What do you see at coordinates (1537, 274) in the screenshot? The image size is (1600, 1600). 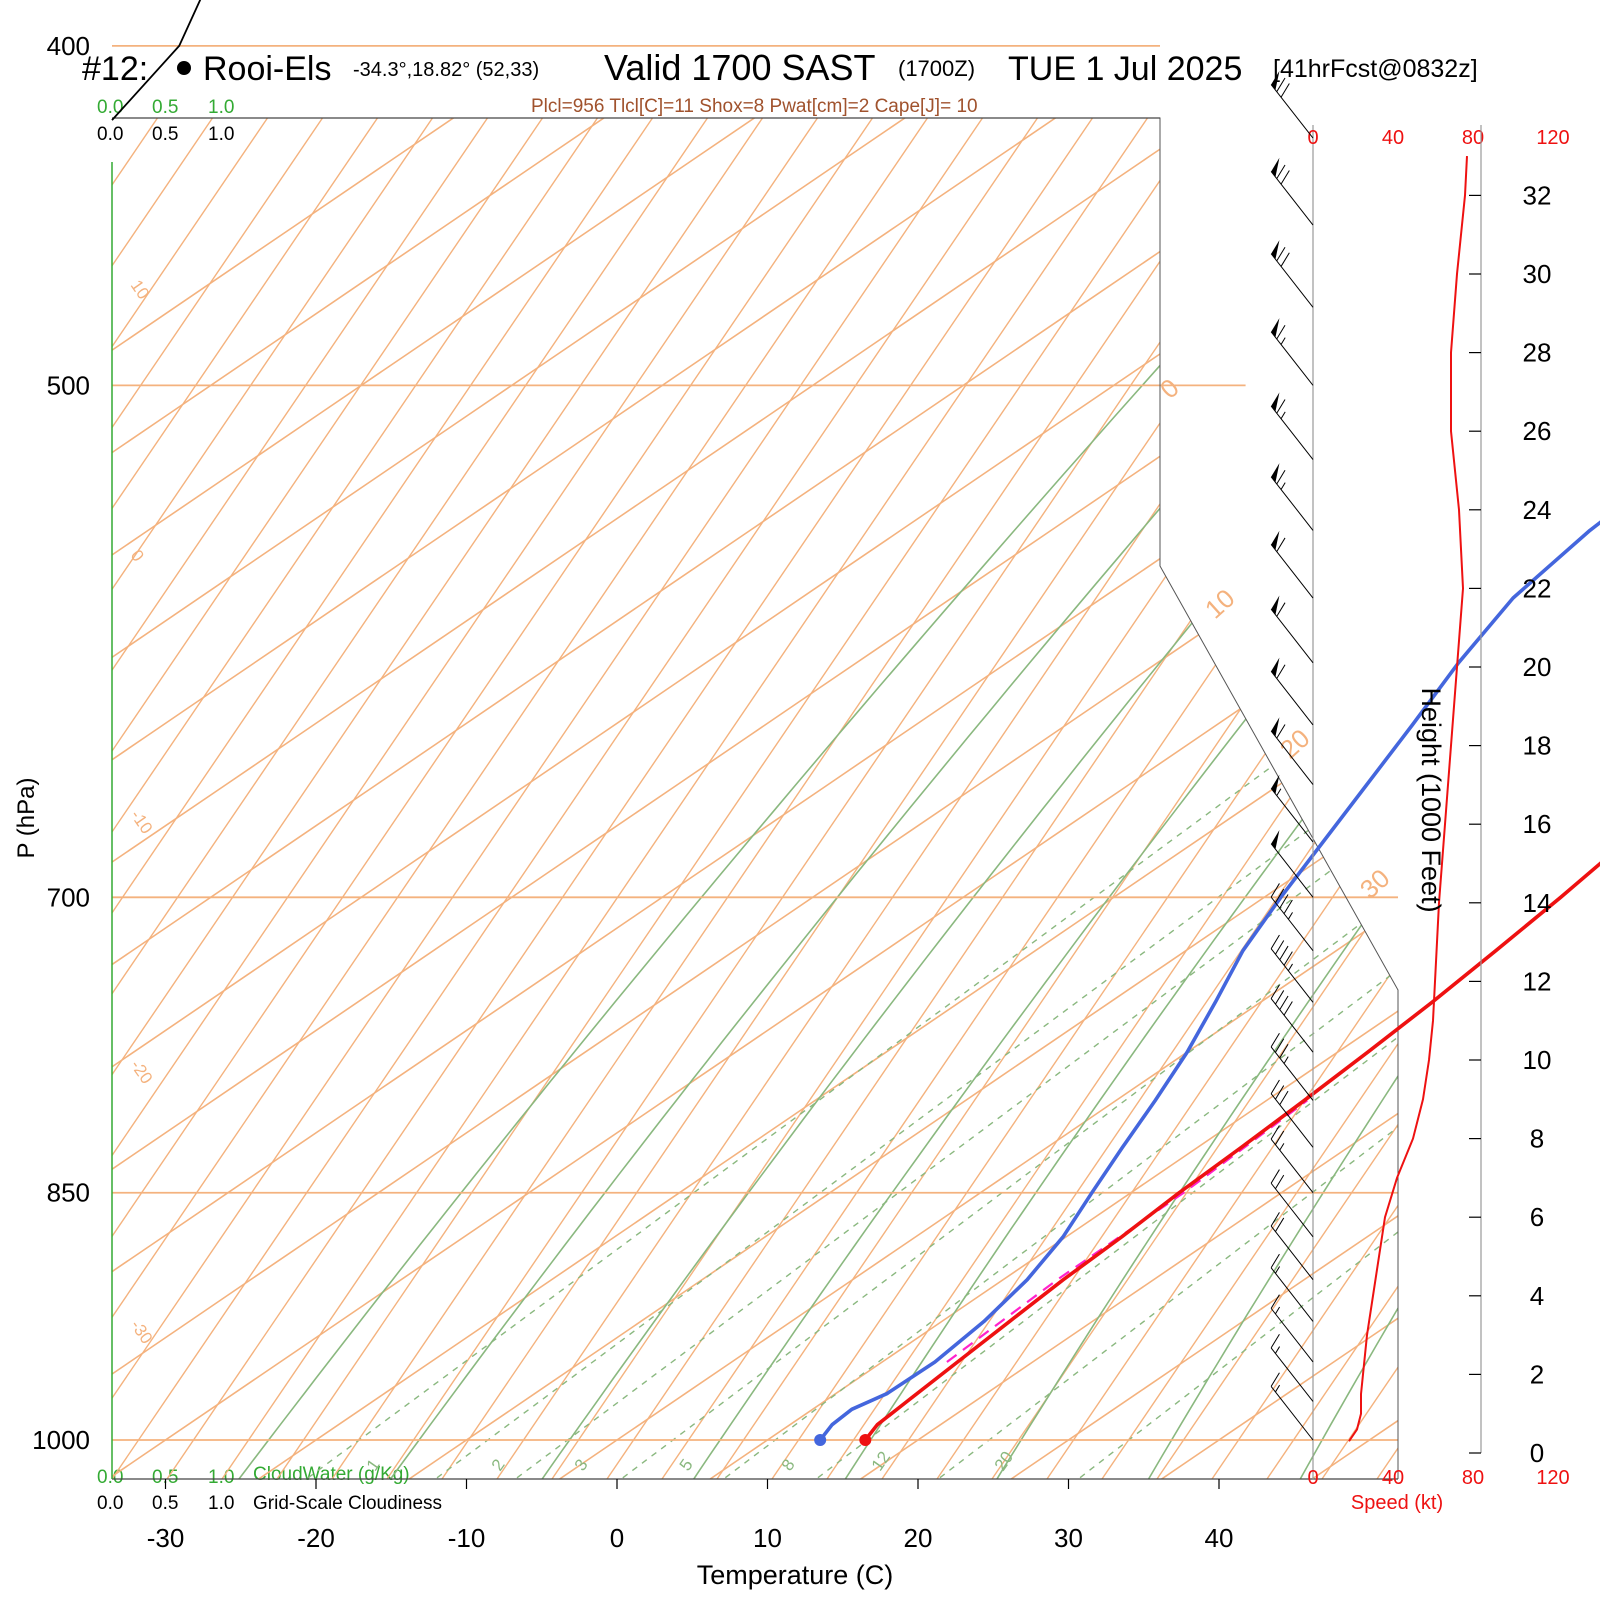 I see `height-tick-label: 30` at bounding box center [1537, 274].